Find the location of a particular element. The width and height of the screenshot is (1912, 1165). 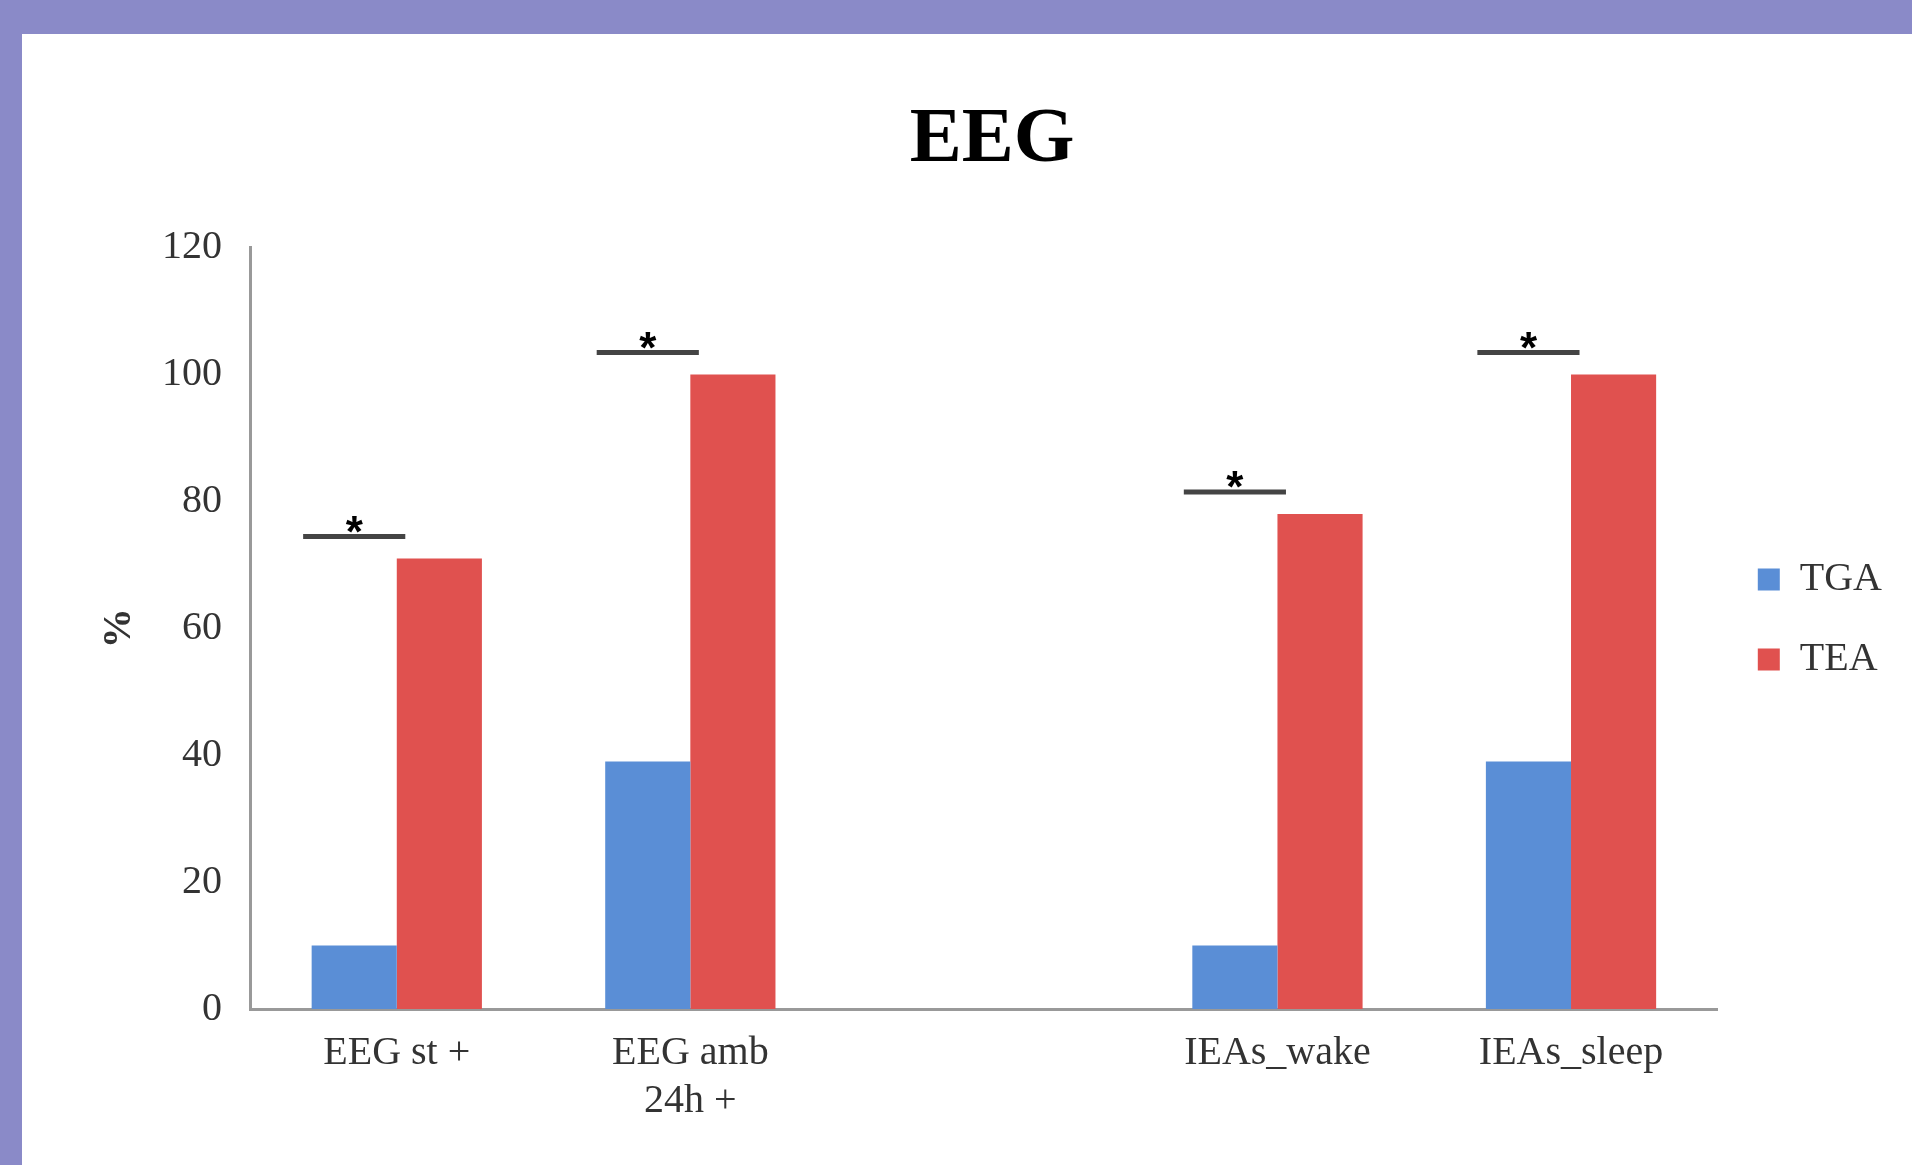

legend-label: TGA is located at coordinates (1841, 576).